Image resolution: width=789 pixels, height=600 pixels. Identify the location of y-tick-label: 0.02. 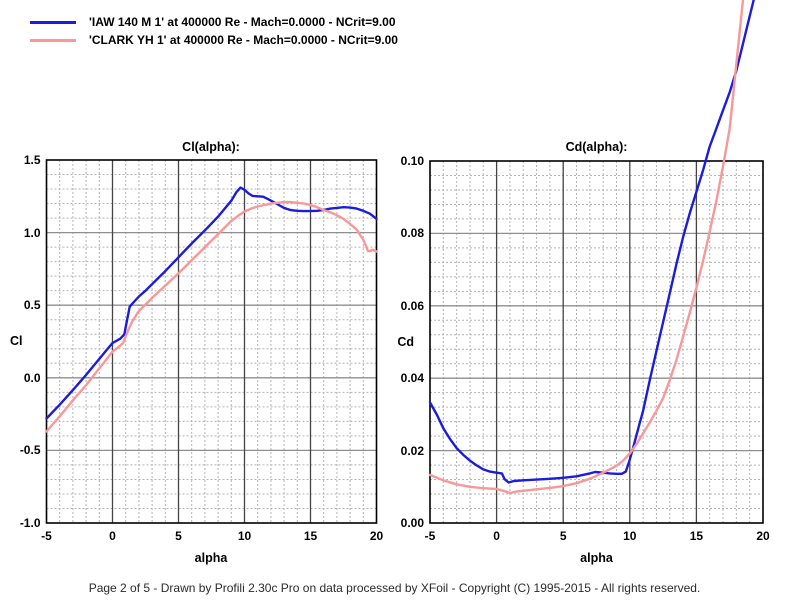
(412, 450).